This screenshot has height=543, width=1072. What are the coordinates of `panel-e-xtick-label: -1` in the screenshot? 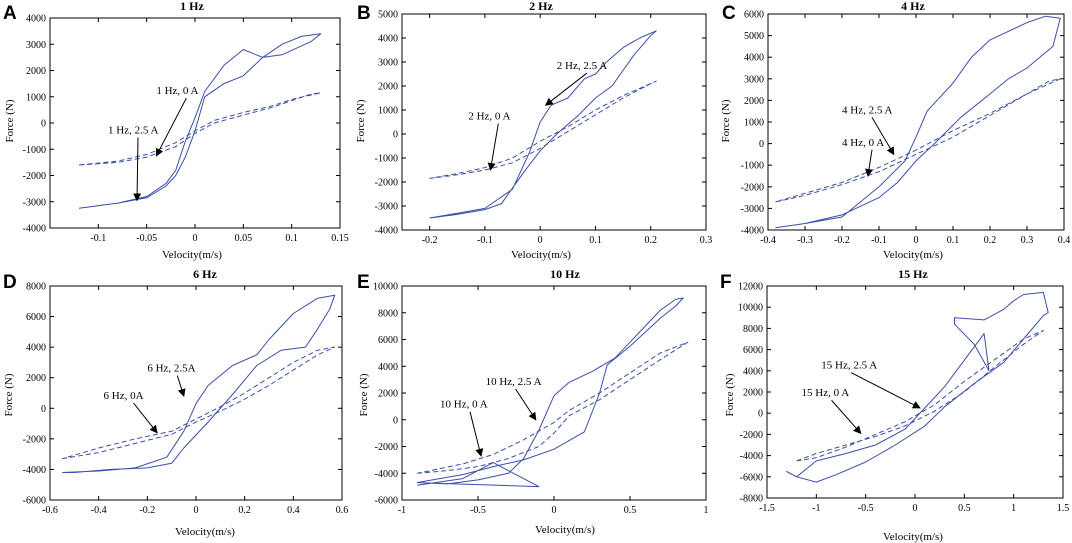 It's located at (402, 510).